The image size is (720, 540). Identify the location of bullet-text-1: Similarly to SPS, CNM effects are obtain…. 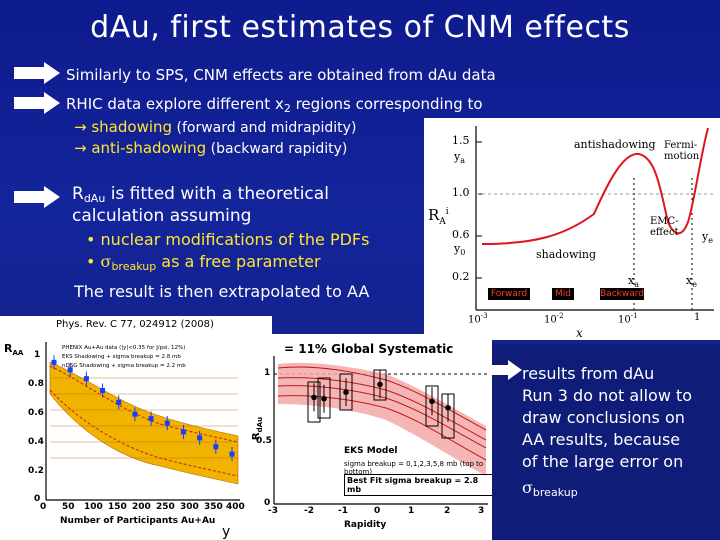
(281, 75).